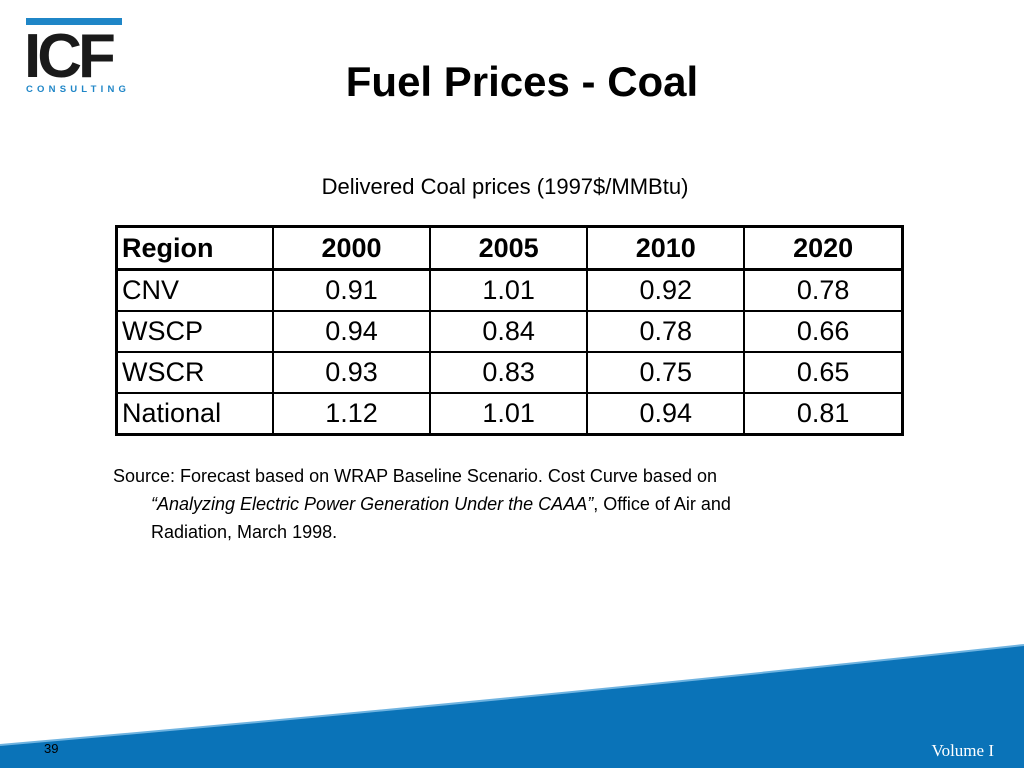 The image size is (1024, 768). Describe the element at coordinates (666, 248) in the screenshot. I see `header-year: 2010` at that location.